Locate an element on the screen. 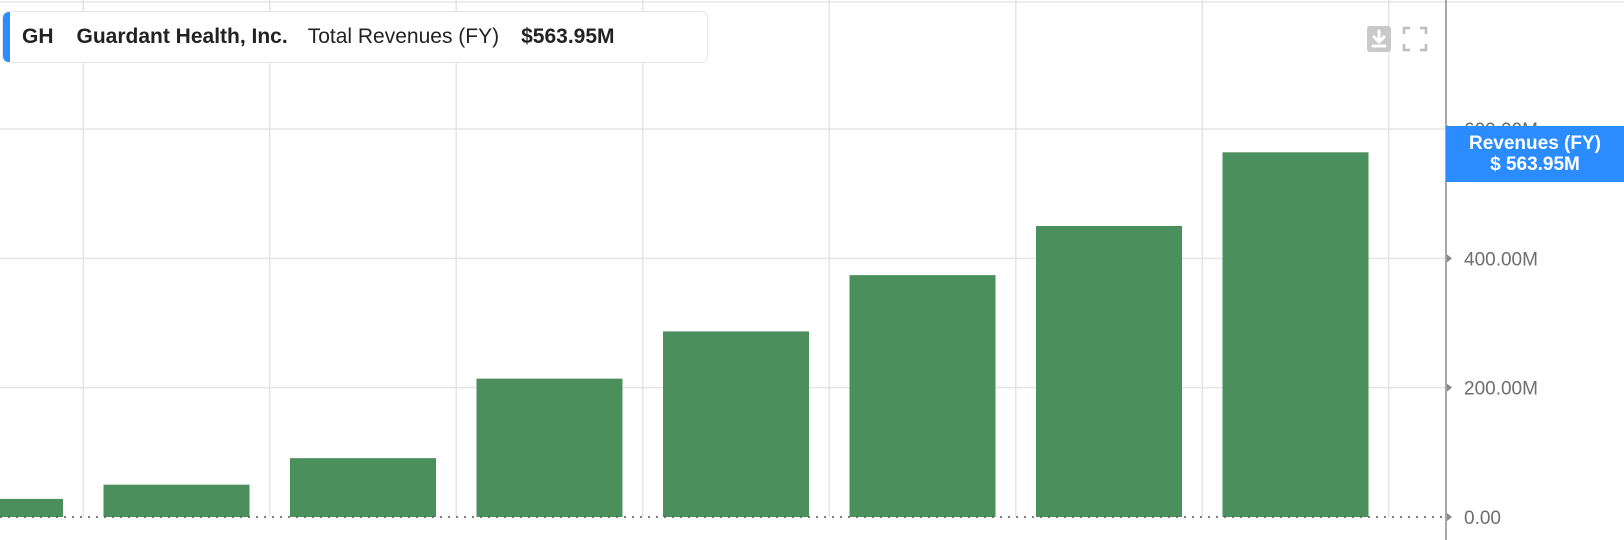  legend-ticker: GH is located at coordinates (38, 36).